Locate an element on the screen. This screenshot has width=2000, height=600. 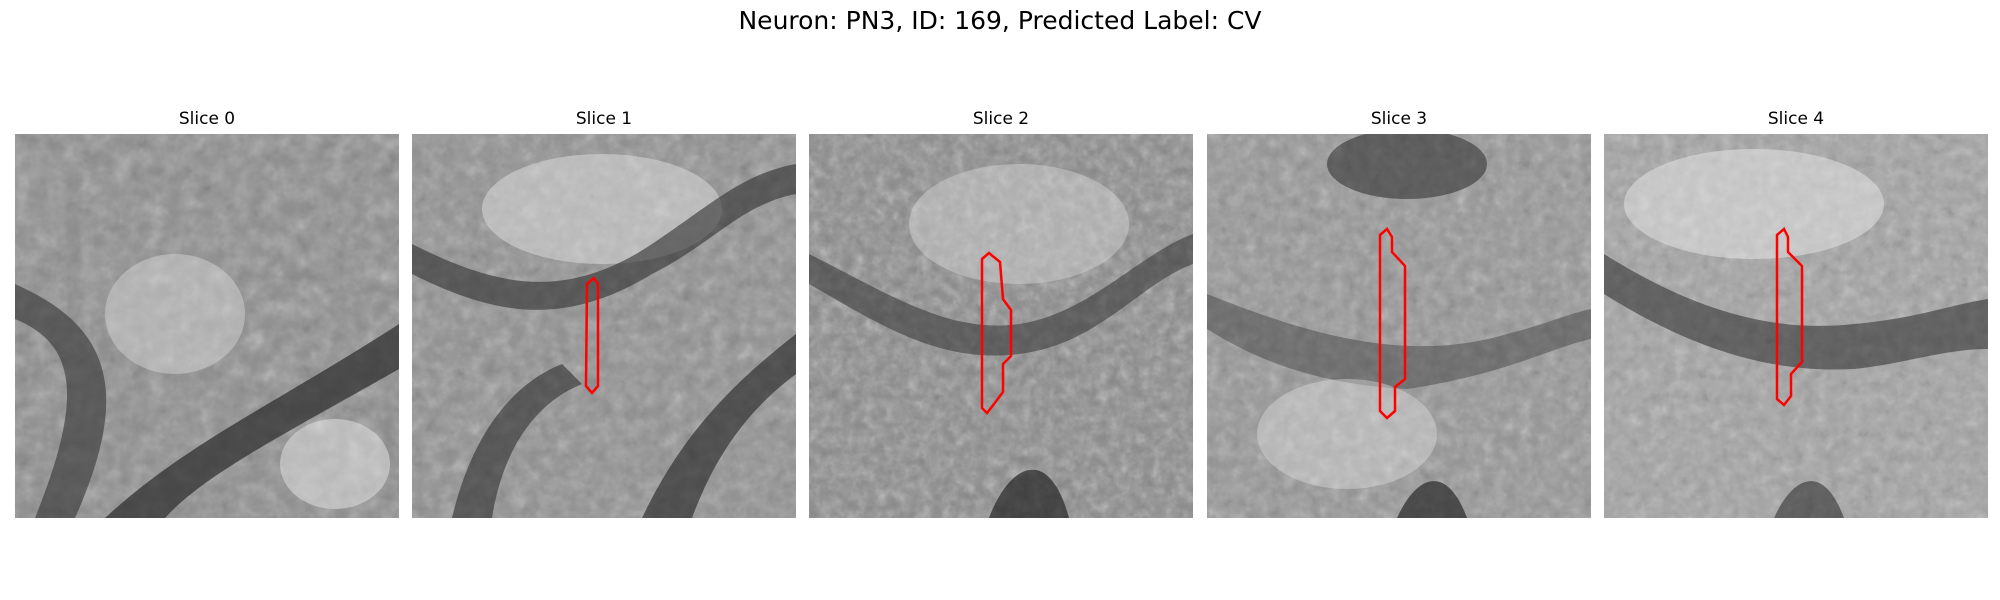
slice-panel-1: Slice 1 is located at coordinates (604, 312).